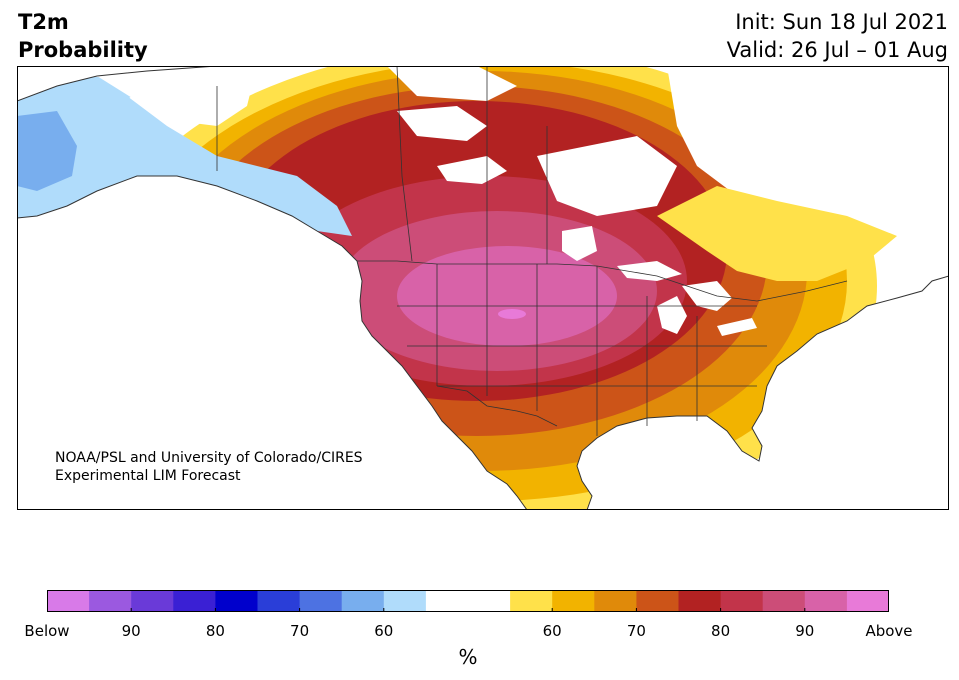 This screenshot has height=680, width=959. What do you see at coordinates (442, 123) in the screenshot?
I see `great-bear-lake` at bounding box center [442, 123].